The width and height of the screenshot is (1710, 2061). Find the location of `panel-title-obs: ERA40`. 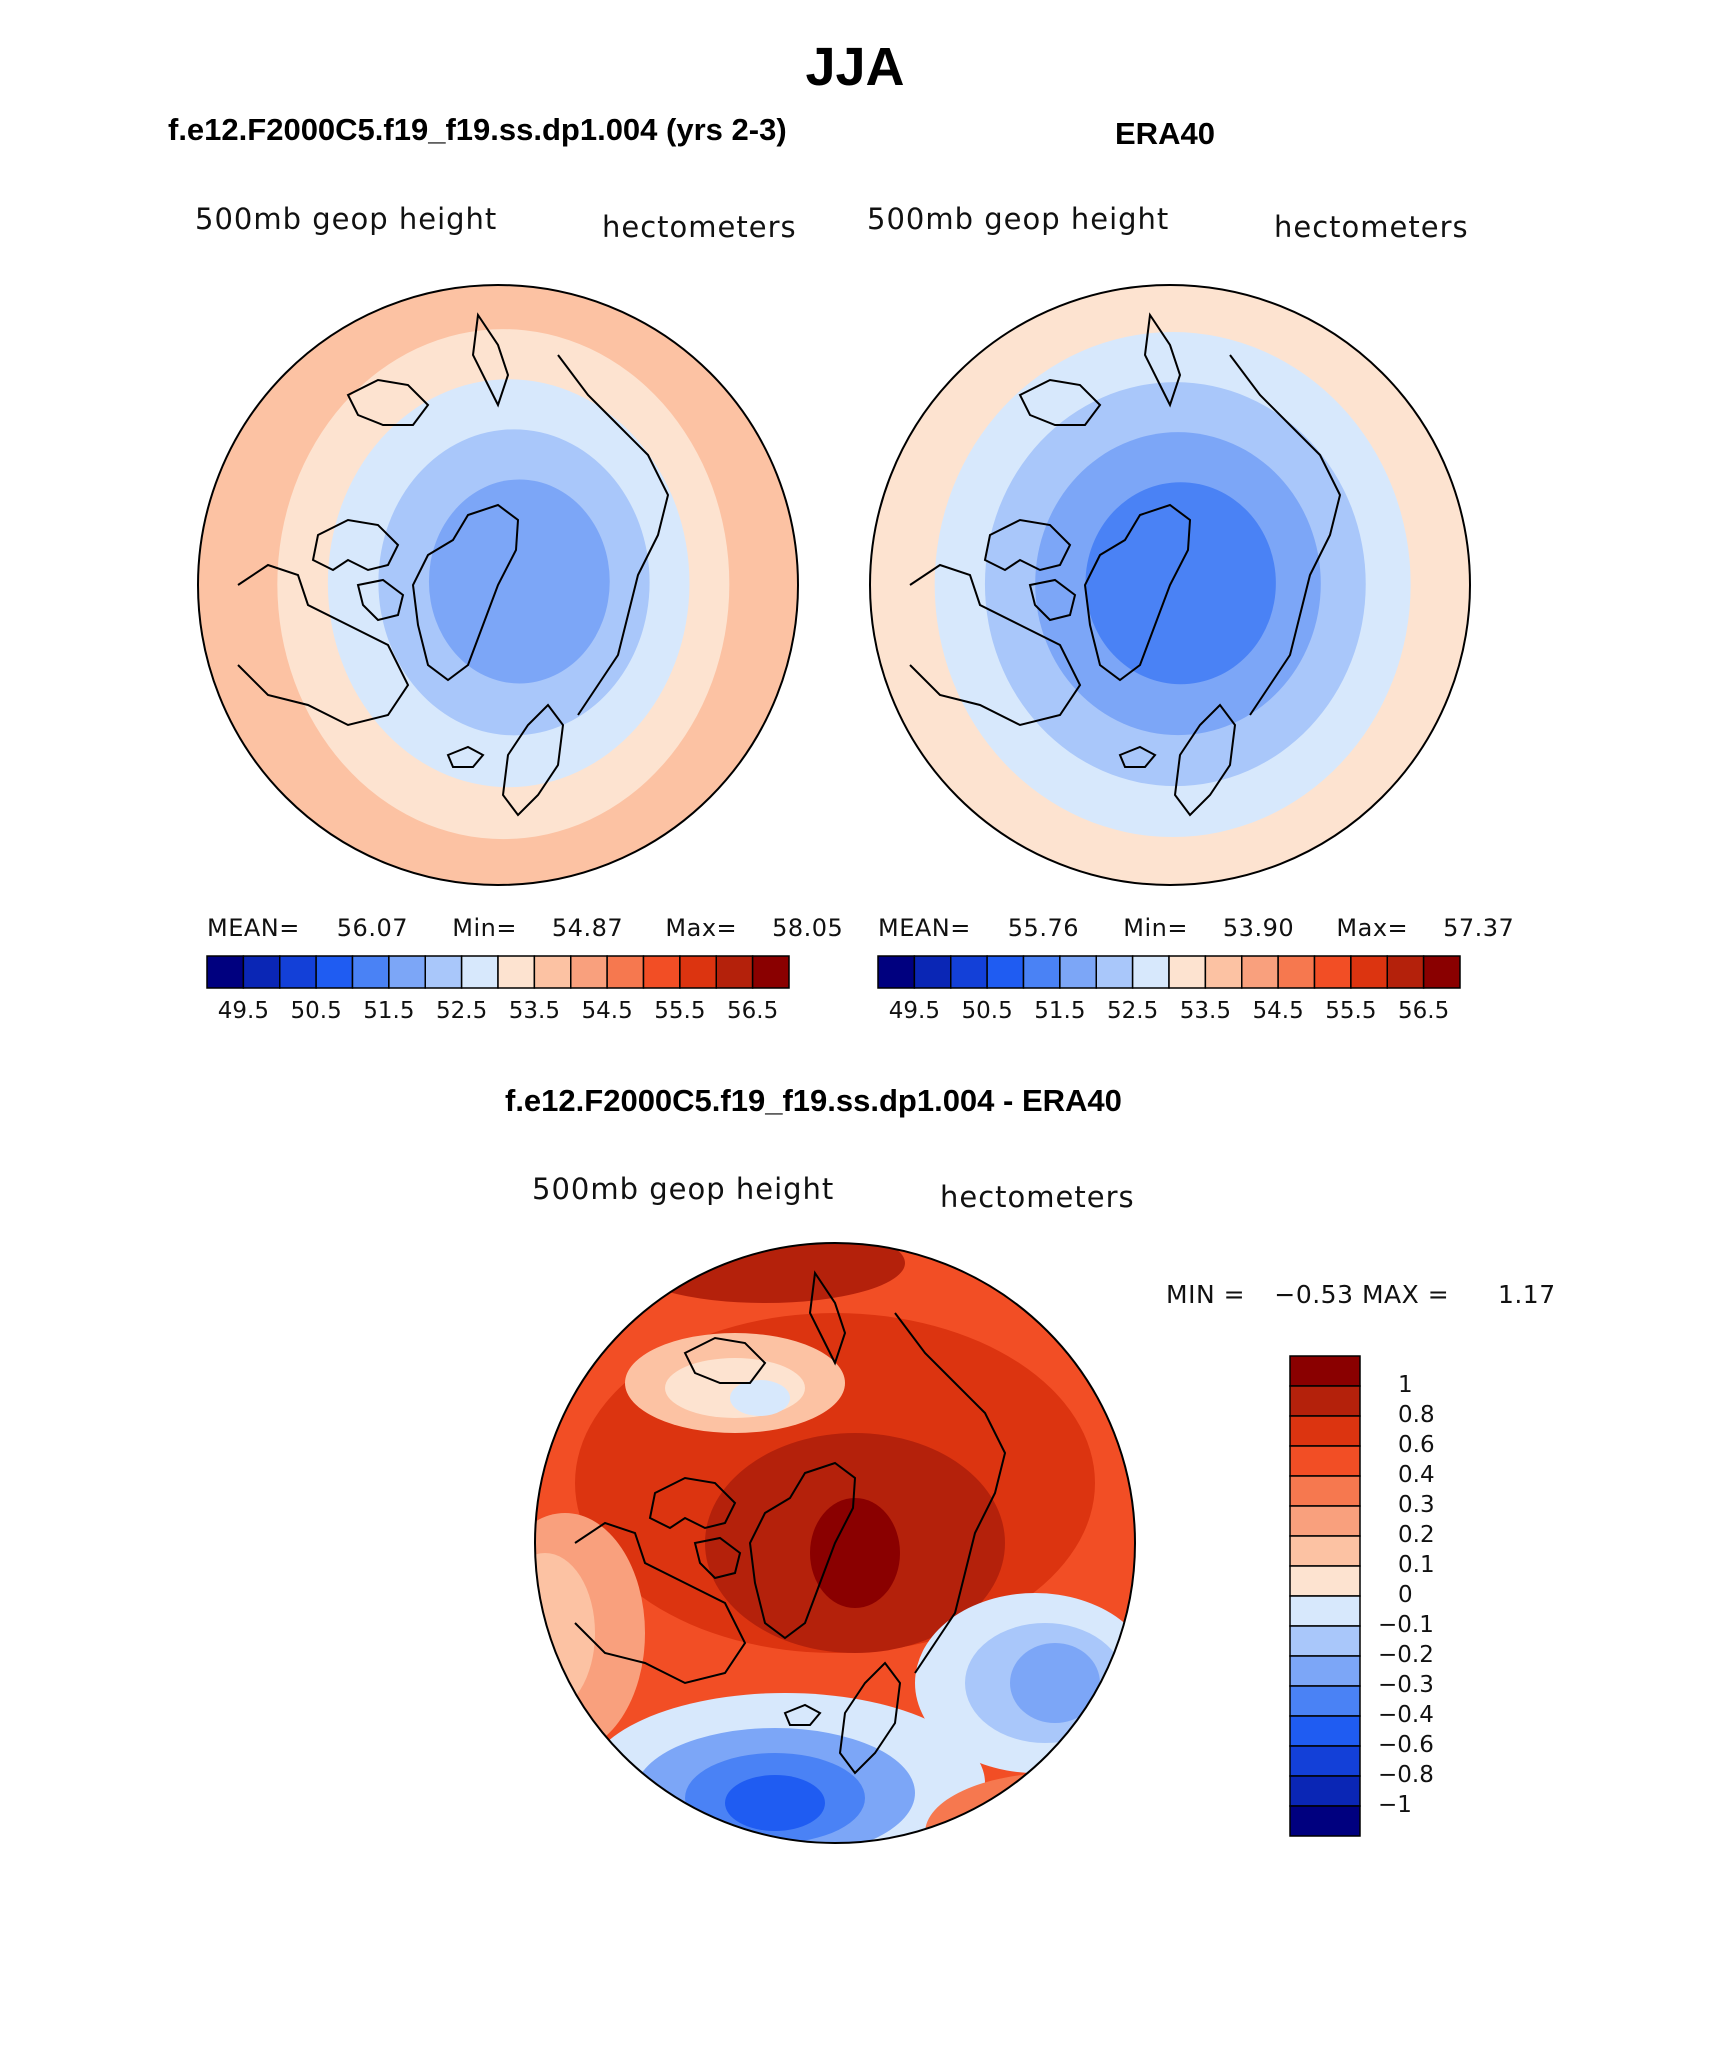

panel-title-obs: ERA40 is located at coordinates (1165, 133).